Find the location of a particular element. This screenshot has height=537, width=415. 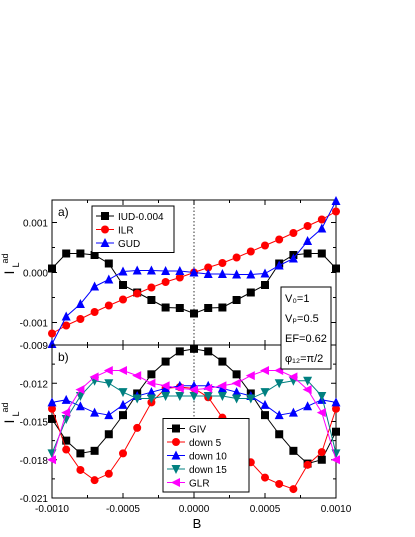

parameter-box-frame is located at coordinates (306, 328).